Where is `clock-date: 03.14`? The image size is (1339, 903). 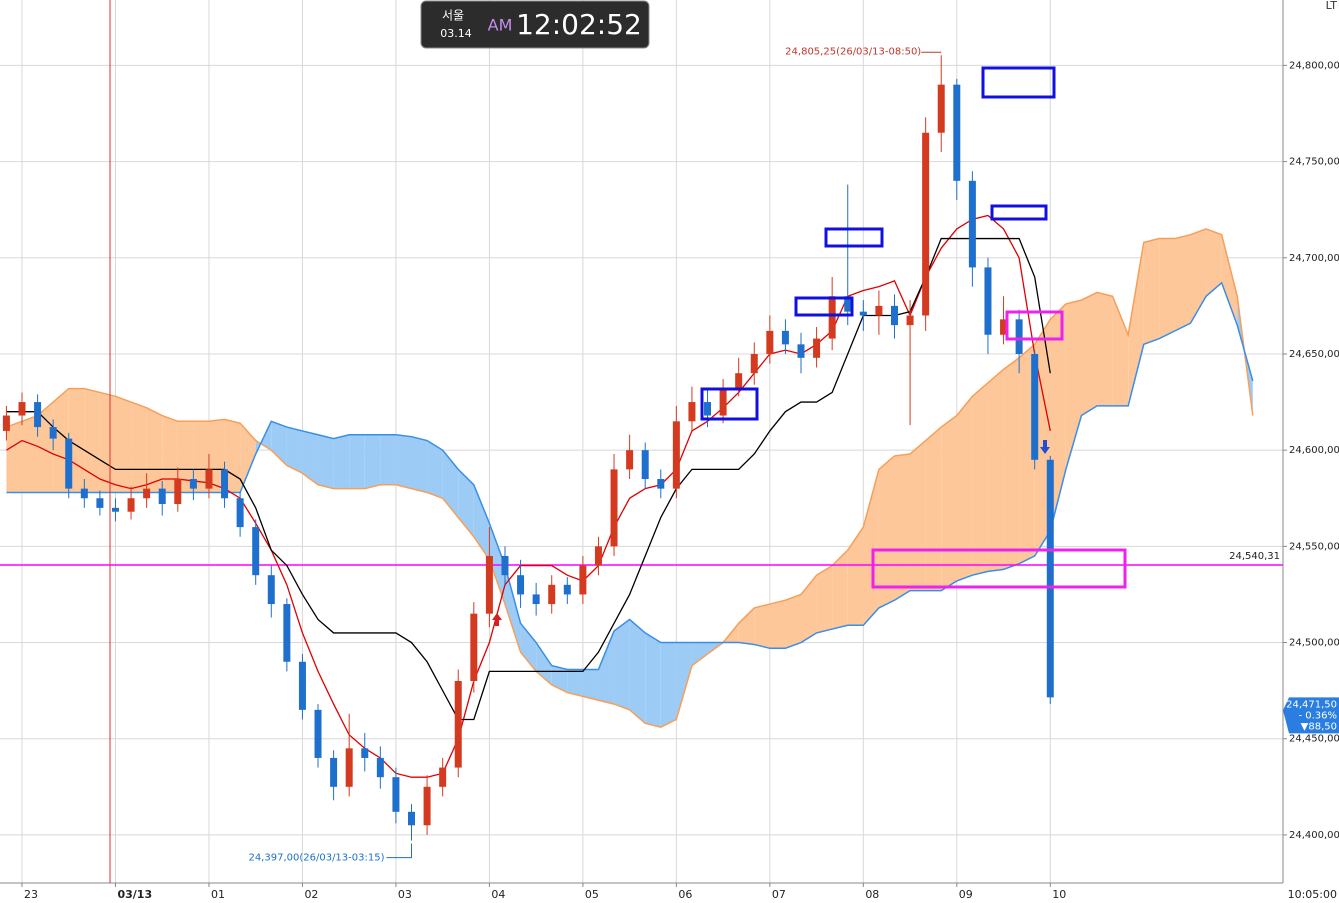 clock-date: 03.14 is located at coordinates (456, 33).